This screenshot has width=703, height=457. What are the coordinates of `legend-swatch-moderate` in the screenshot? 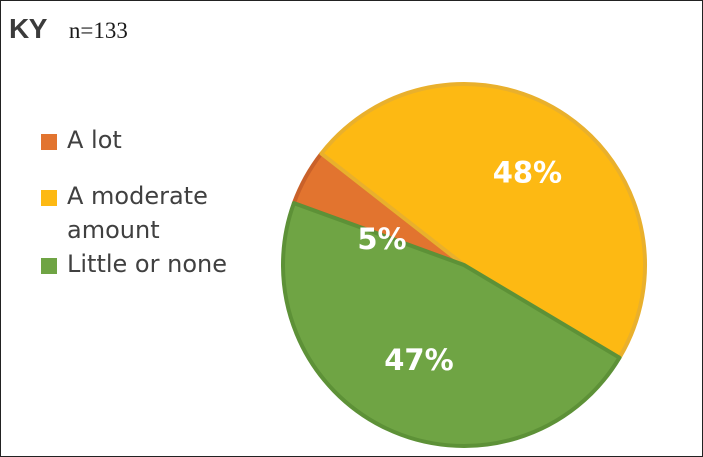 It's located at (49, 198).